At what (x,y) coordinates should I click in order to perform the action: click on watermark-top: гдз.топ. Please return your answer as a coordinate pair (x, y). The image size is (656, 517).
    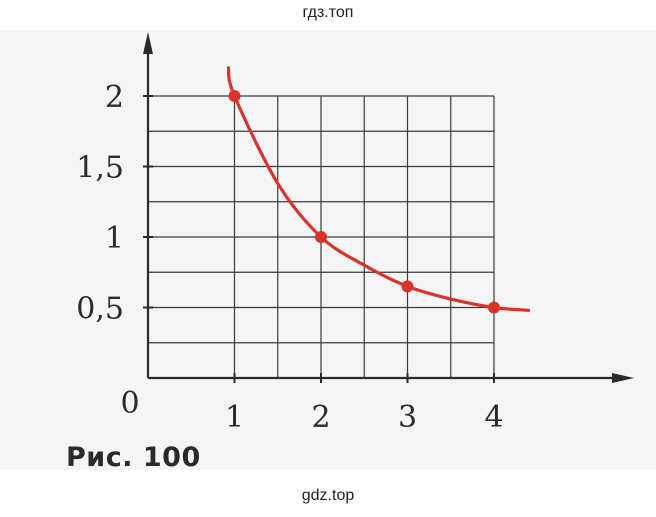
    Looking at the image, I should click on (328, 12).